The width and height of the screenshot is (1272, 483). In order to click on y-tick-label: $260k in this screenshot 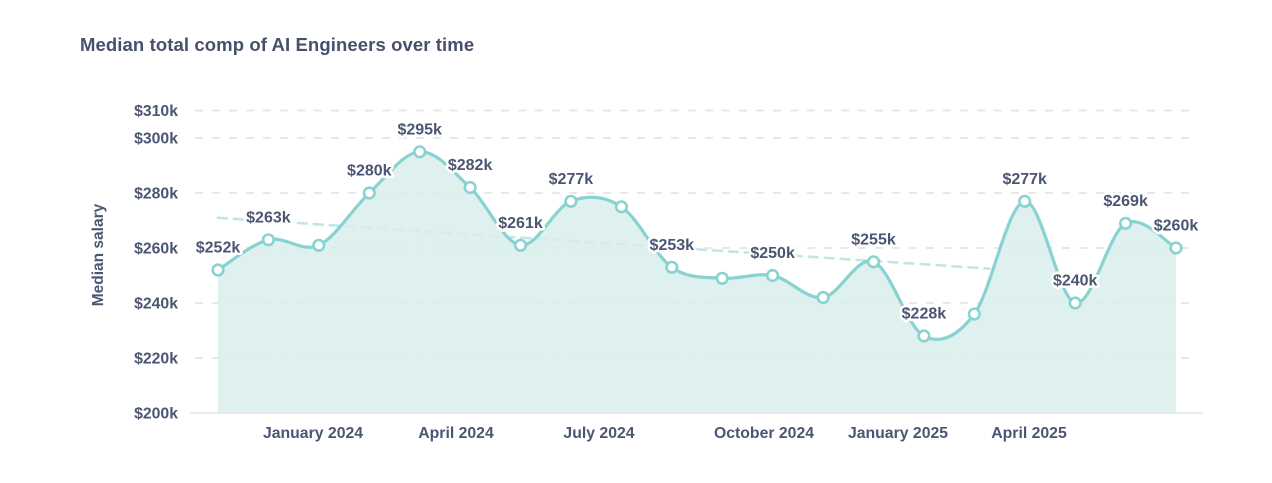, I will do `click(156, 249)`.